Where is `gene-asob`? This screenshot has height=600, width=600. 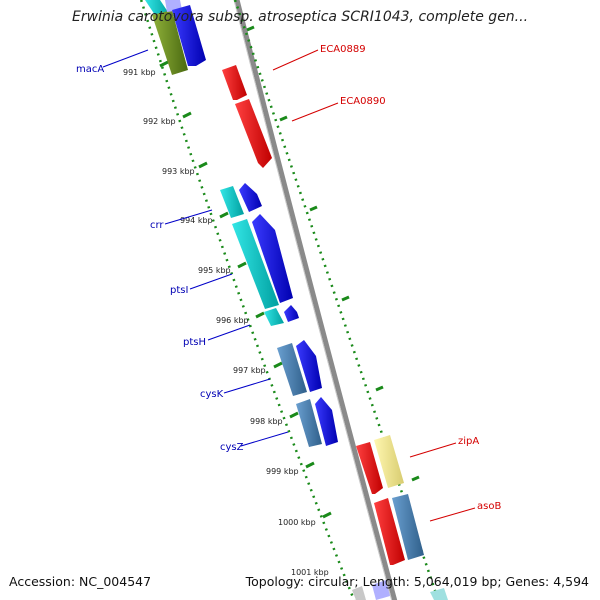 gene-asob is located at coordinates (408, 527).